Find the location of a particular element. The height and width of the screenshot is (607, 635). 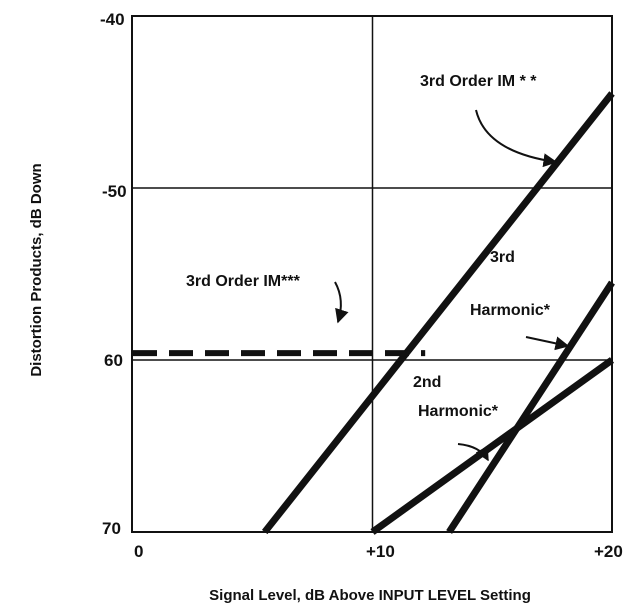

annotation-3rd-harmonic-line2: Harmonic* is located at coordinates (510, 310).